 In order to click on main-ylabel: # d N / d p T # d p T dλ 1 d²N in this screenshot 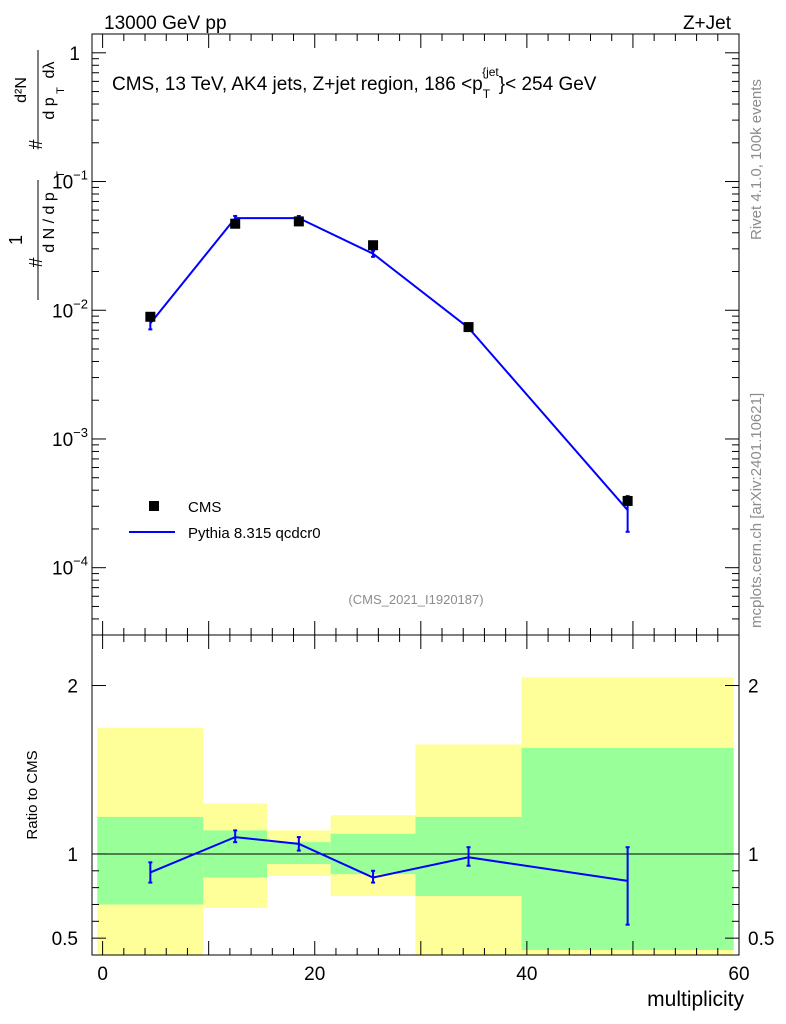, I will do `click(37, 175)`.